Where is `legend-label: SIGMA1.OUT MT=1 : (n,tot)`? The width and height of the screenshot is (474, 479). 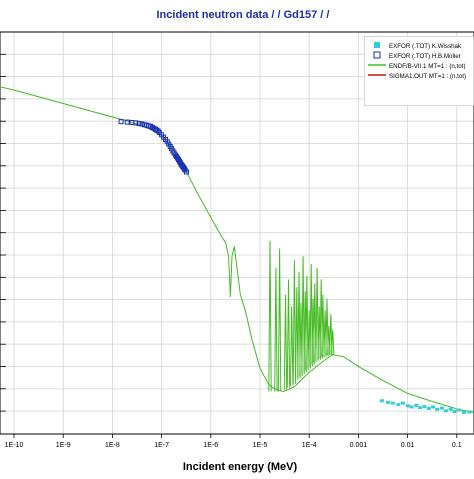
legend-label: SIGMA1.OUT MT=1 : (n,tot) is located at coordinates (427, 76).